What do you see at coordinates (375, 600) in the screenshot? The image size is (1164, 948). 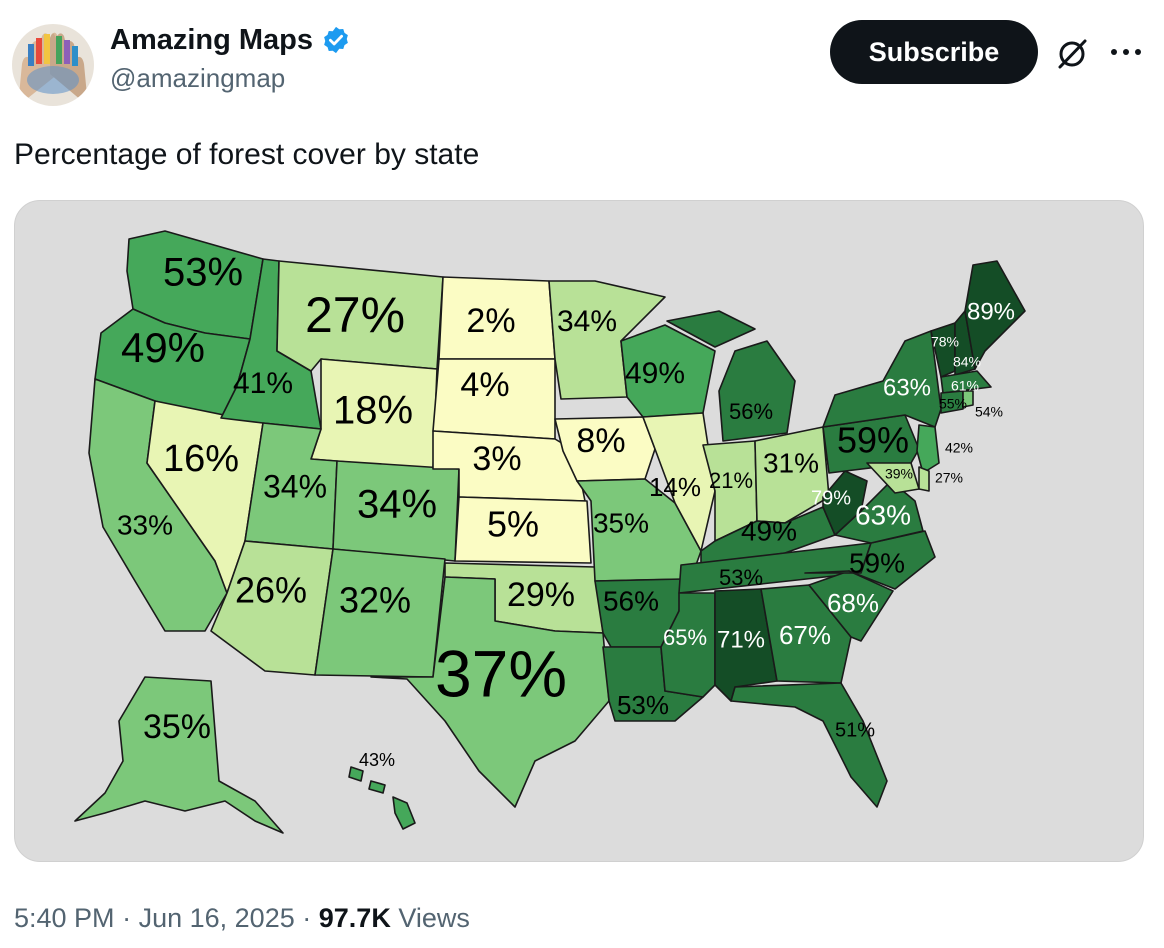 I see `state-label-nm: 32%` at bounding box center [375, 600].